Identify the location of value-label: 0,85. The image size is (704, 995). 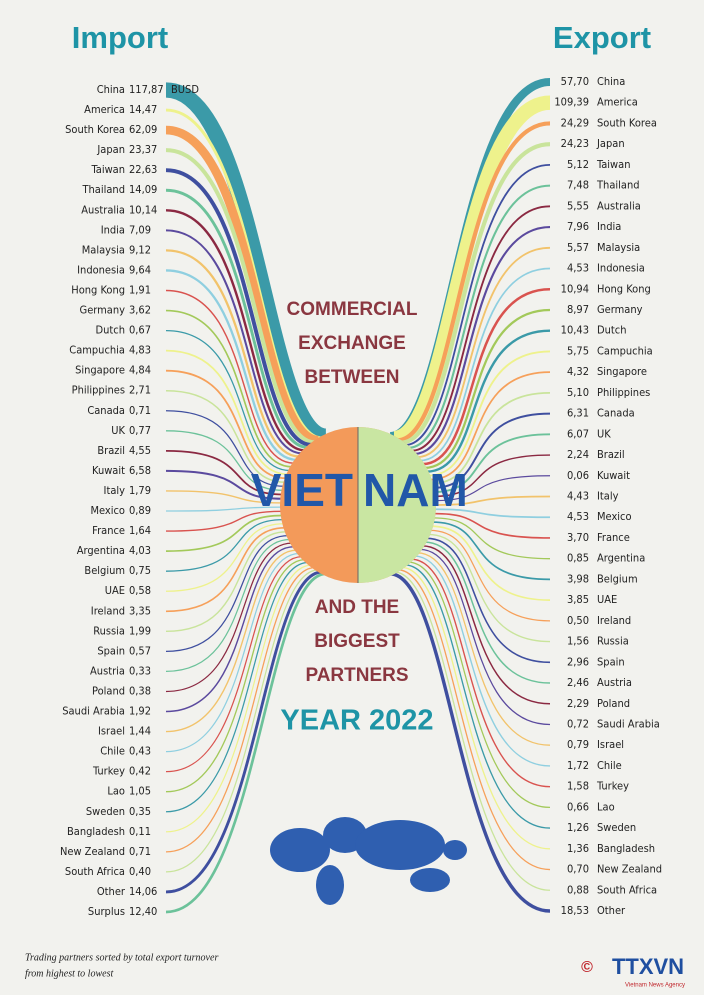
(578, 558).